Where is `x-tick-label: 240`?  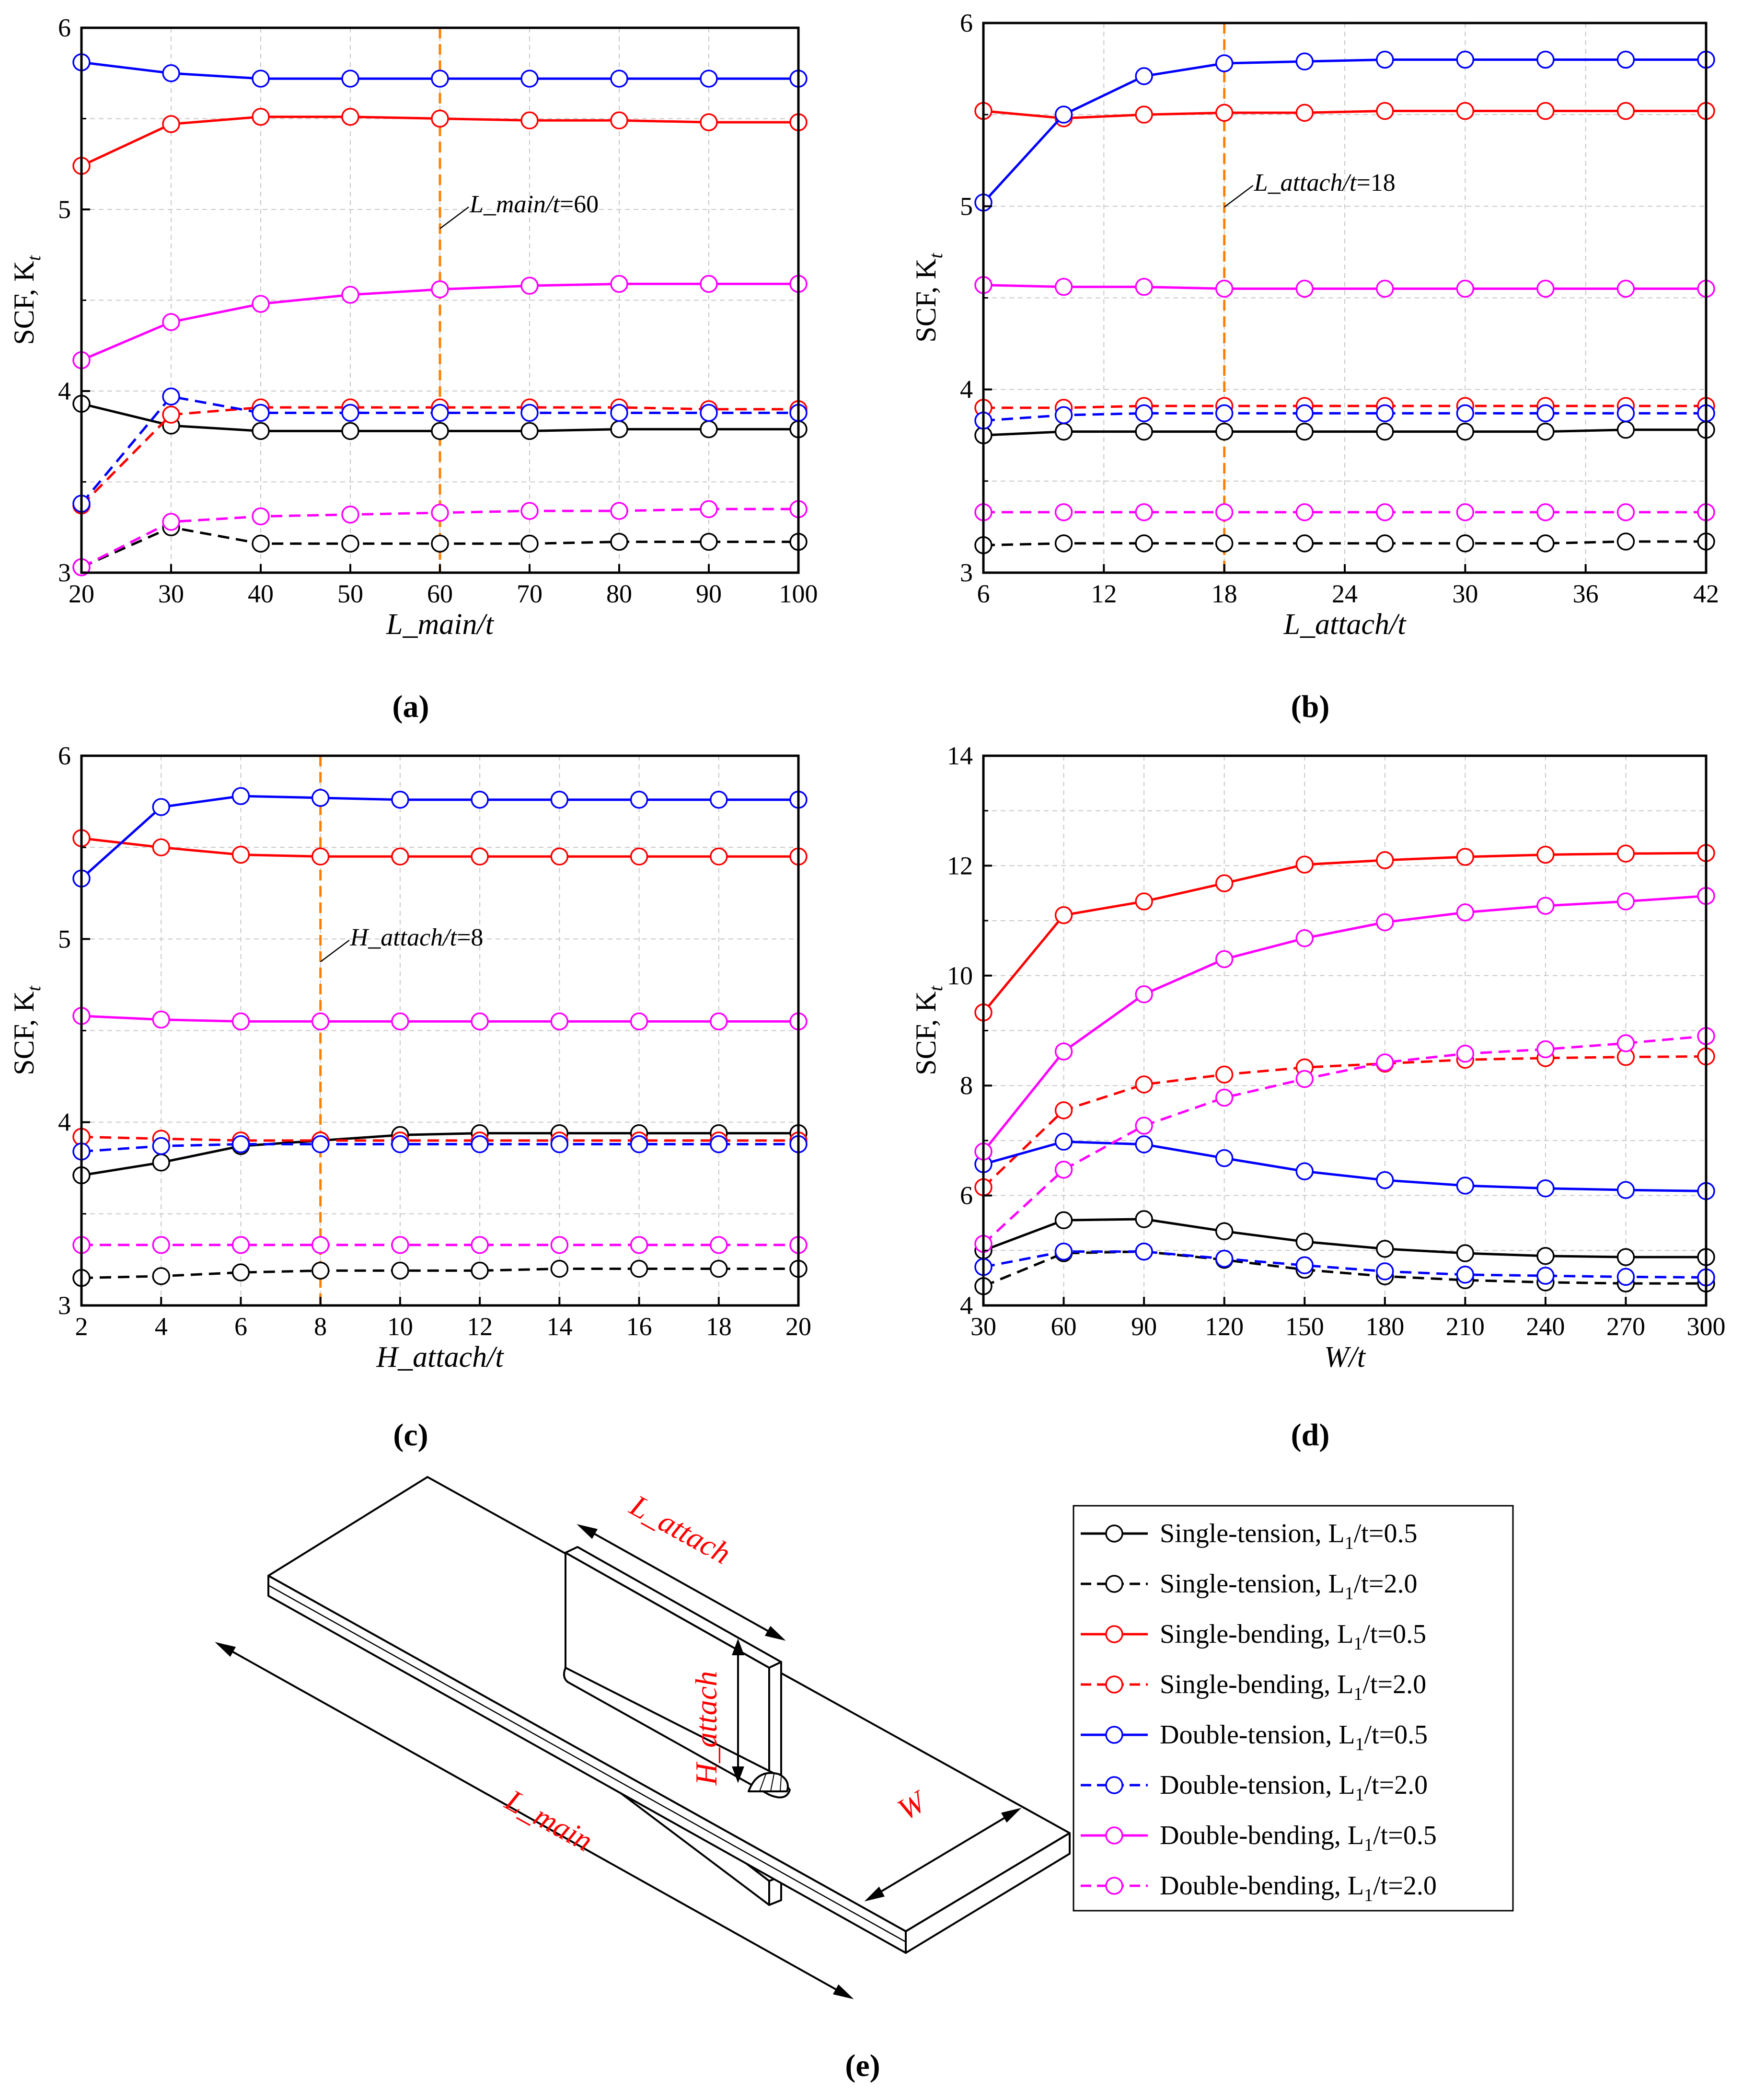 x-tick-label: 240 is located at coordinates (1545, 1326).